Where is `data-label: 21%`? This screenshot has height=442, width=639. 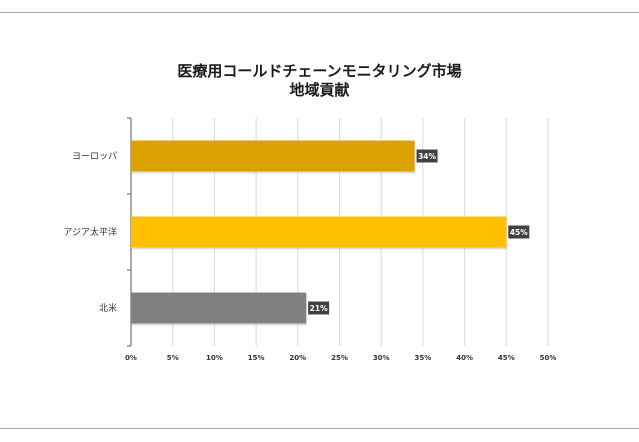
data-label: 21% is located at coordinates (319, 308).